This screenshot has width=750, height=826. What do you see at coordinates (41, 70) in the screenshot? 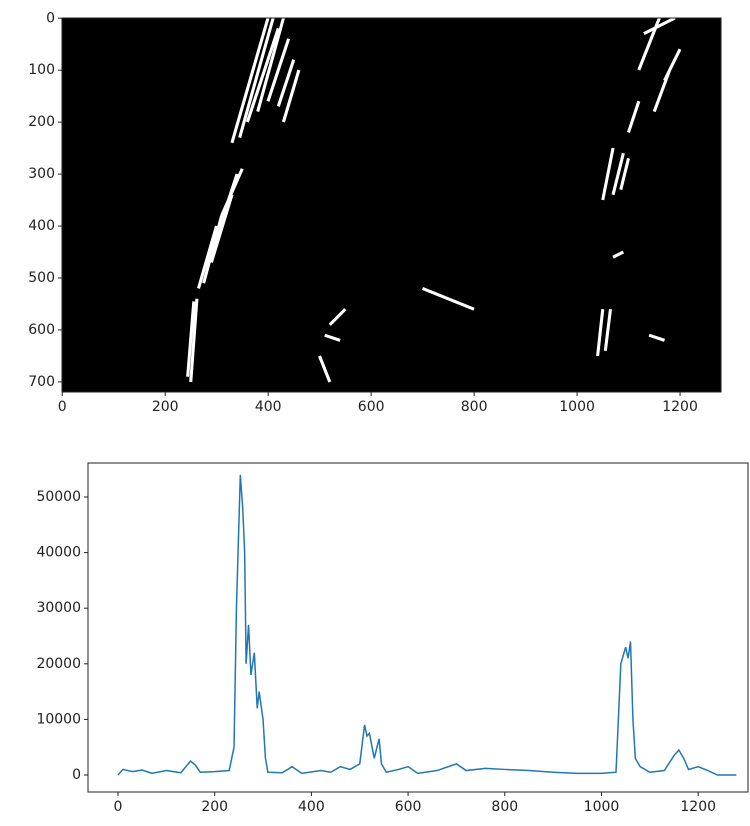
I see `y-tick-label: 100` at bounding box center [41, 70].